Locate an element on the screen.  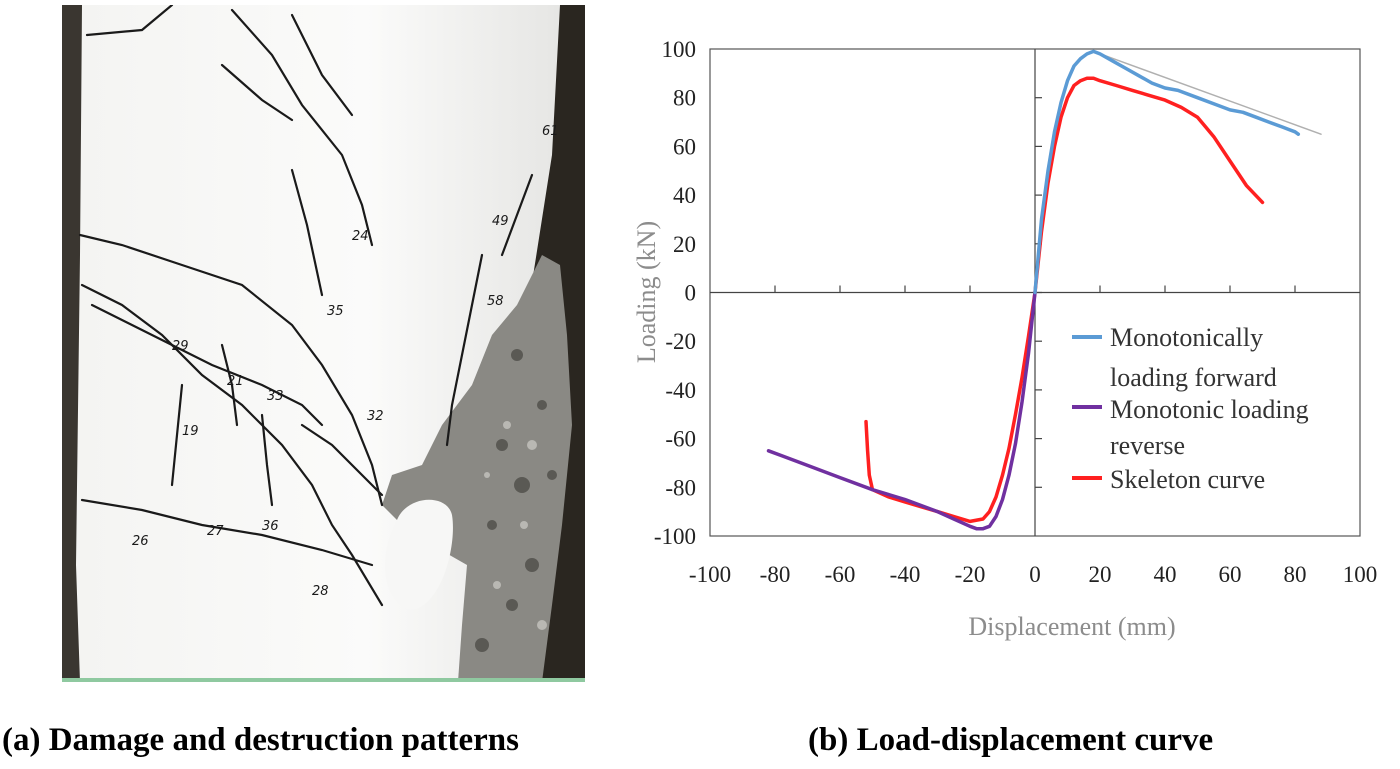
y-tick-label: 60 is located at coordinates (684, 146).